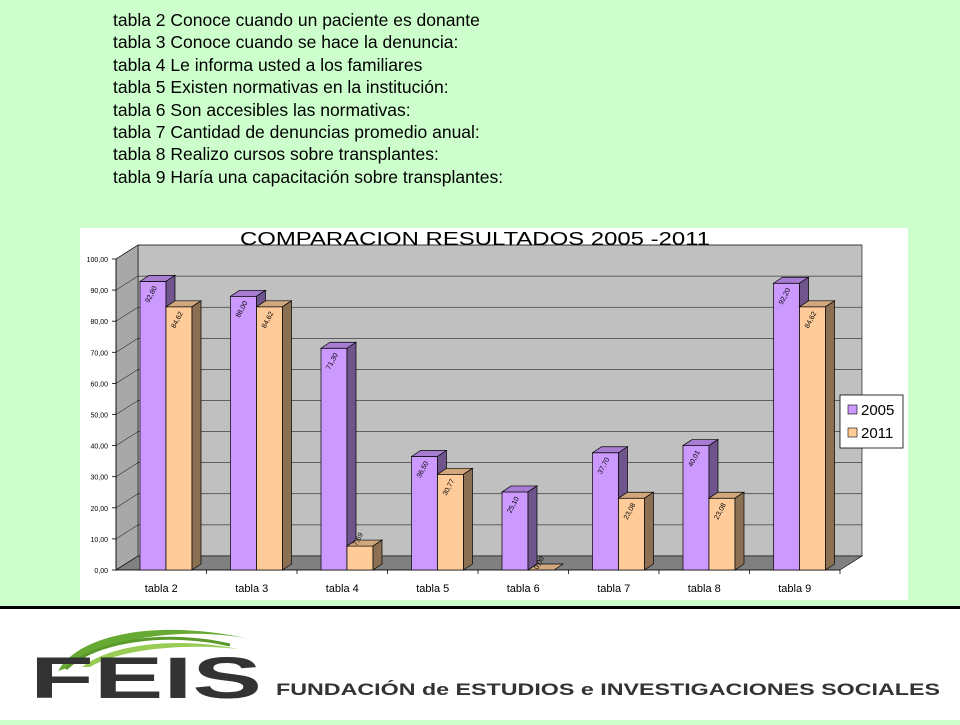 This screenshot has height=725, width=960. I want to click on plot-floor, so click(489, 563).